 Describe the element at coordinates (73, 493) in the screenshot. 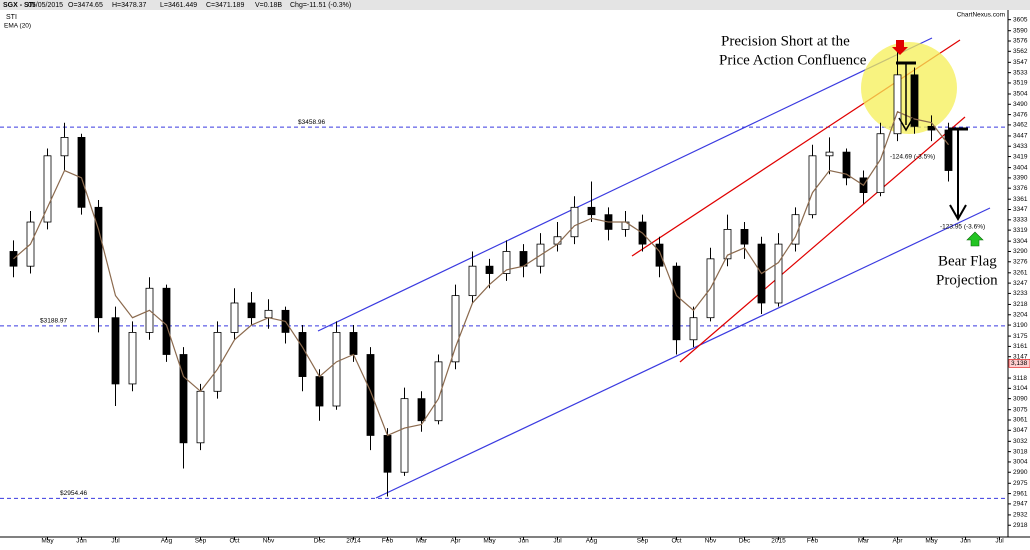

I see `level-label: $2954.46` at that location.